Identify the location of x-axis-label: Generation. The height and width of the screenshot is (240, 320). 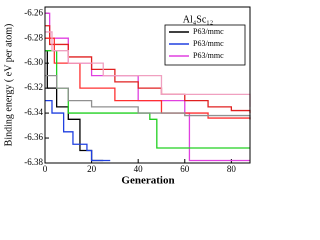
(147, 181).